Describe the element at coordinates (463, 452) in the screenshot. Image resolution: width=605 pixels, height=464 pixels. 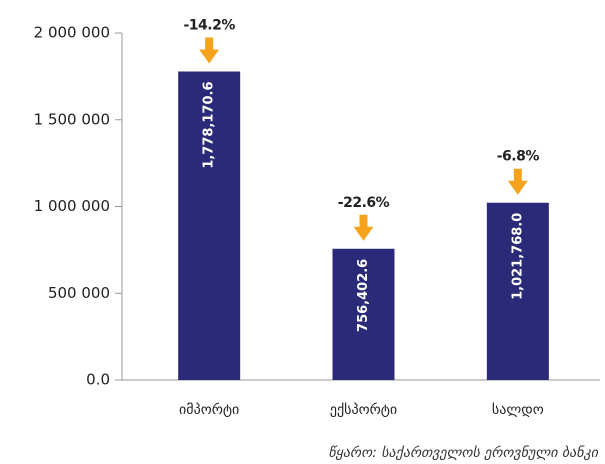
I see `source-note: წყარო: საქართველოს ეროვნული ბანკი` at that location.